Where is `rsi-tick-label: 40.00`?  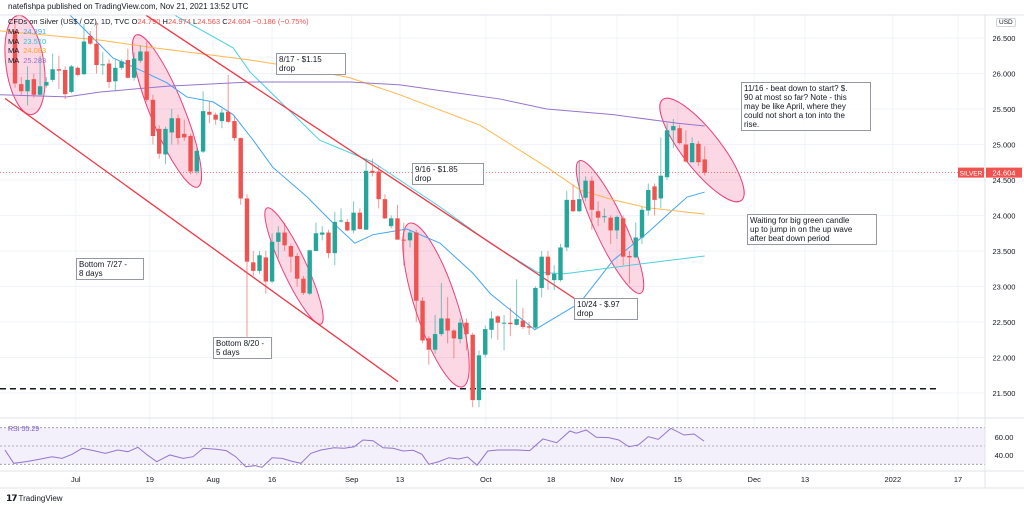
rsi-tick-label: 40.00 is located at coordinates (1004, 455).